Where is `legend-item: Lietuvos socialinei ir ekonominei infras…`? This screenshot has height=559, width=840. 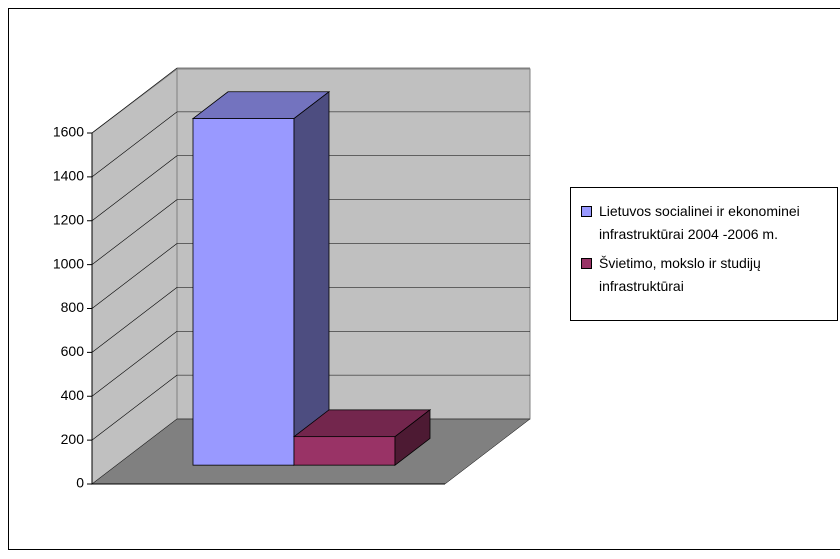
legend-item: Lietuvos socialinei ir ekonominei infras… is located at coordinates (700, 223).